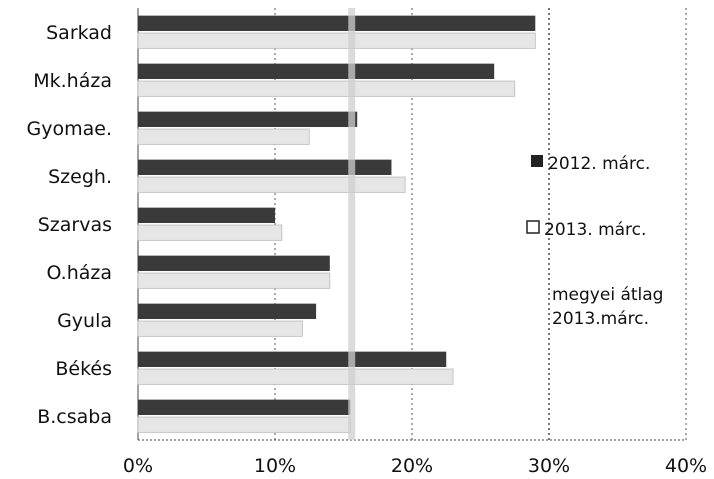 Image resolution: width=714 pixels, height=479 pixels. Describe the element at coordinates (595, 230) in the screenshot. I see `legend-label-2013: 2013. márc.` at that location.